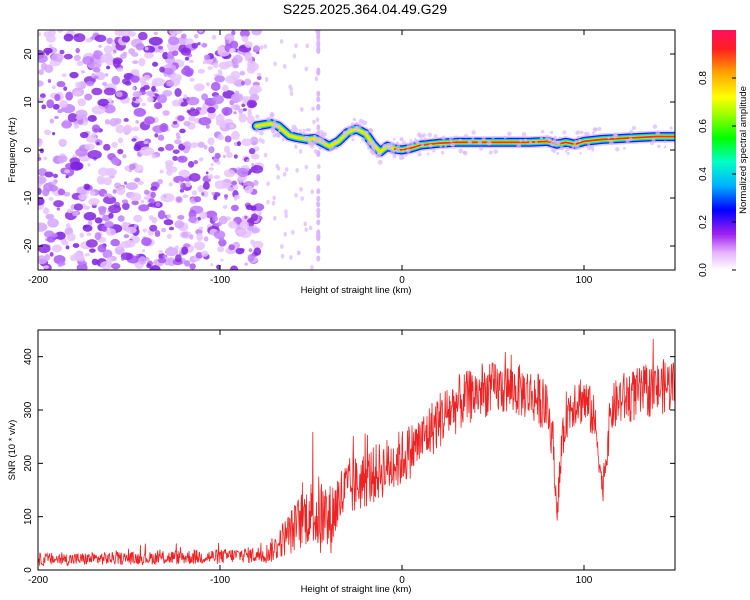  I want to click on y-tick-label: 0, so click(28, 150).